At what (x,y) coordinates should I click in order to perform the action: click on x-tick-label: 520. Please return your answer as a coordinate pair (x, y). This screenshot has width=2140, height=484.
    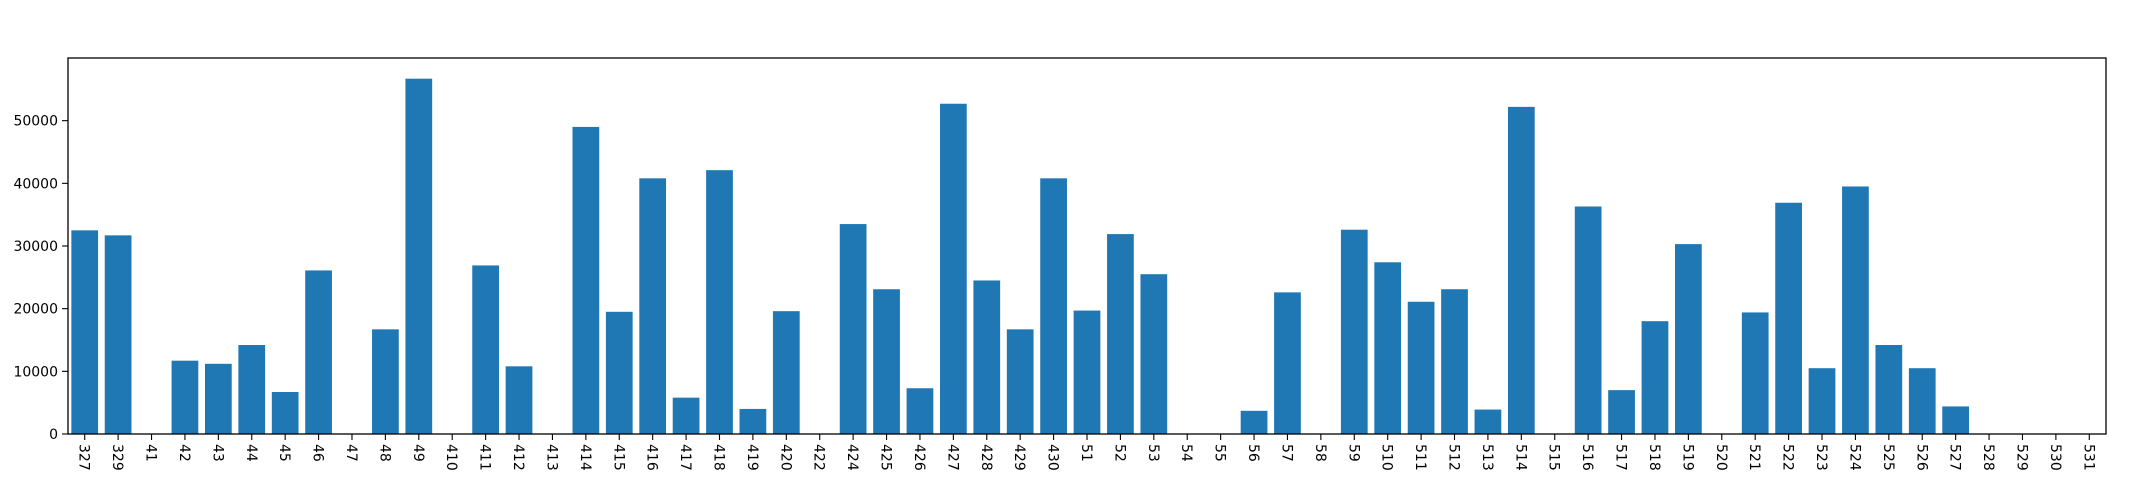
    Looking at the image, I should click on (1721, 457).